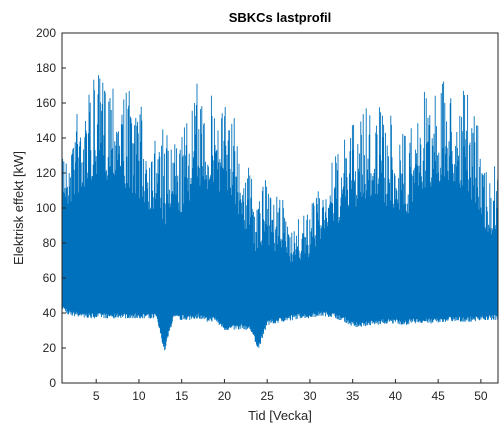  What do you see at coordinates (46, 173) in the screenshot?
I see `y-tick-label: 120` at bounding box center [46, 173].